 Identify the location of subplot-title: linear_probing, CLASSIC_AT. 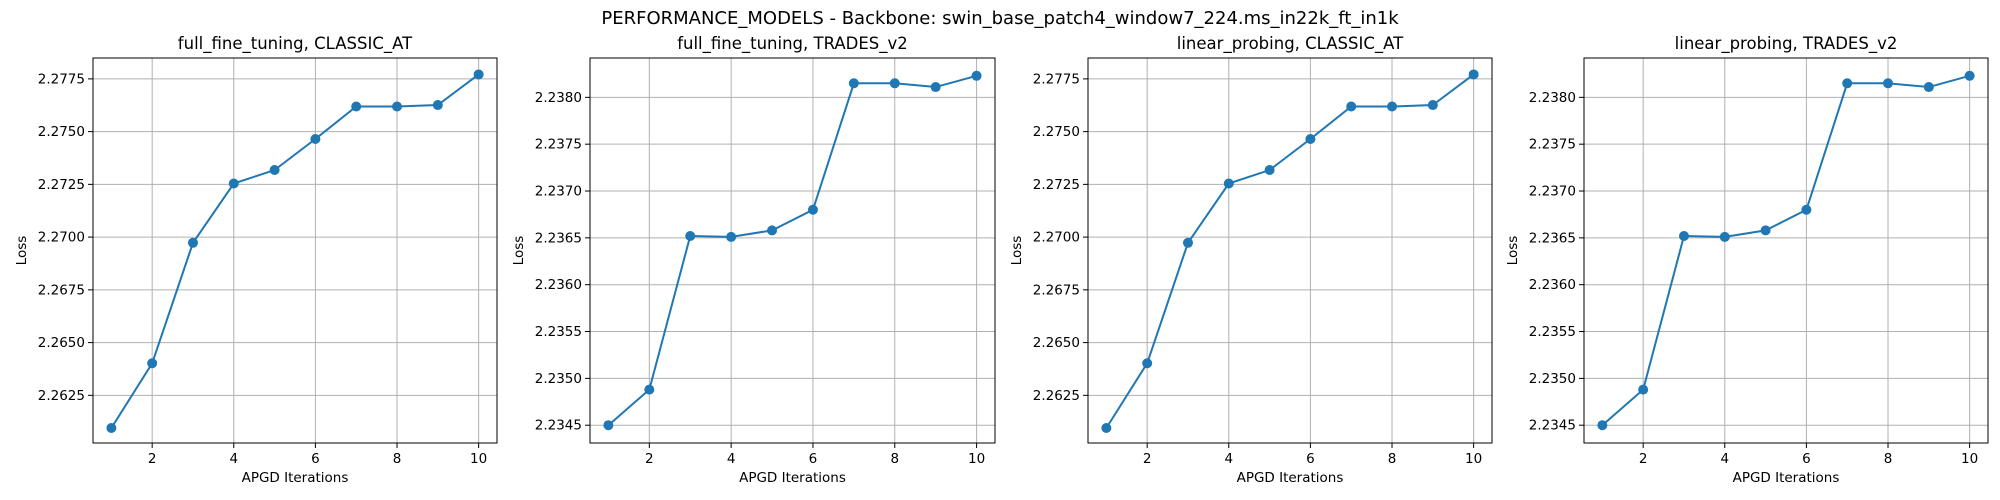
(1290, 44).